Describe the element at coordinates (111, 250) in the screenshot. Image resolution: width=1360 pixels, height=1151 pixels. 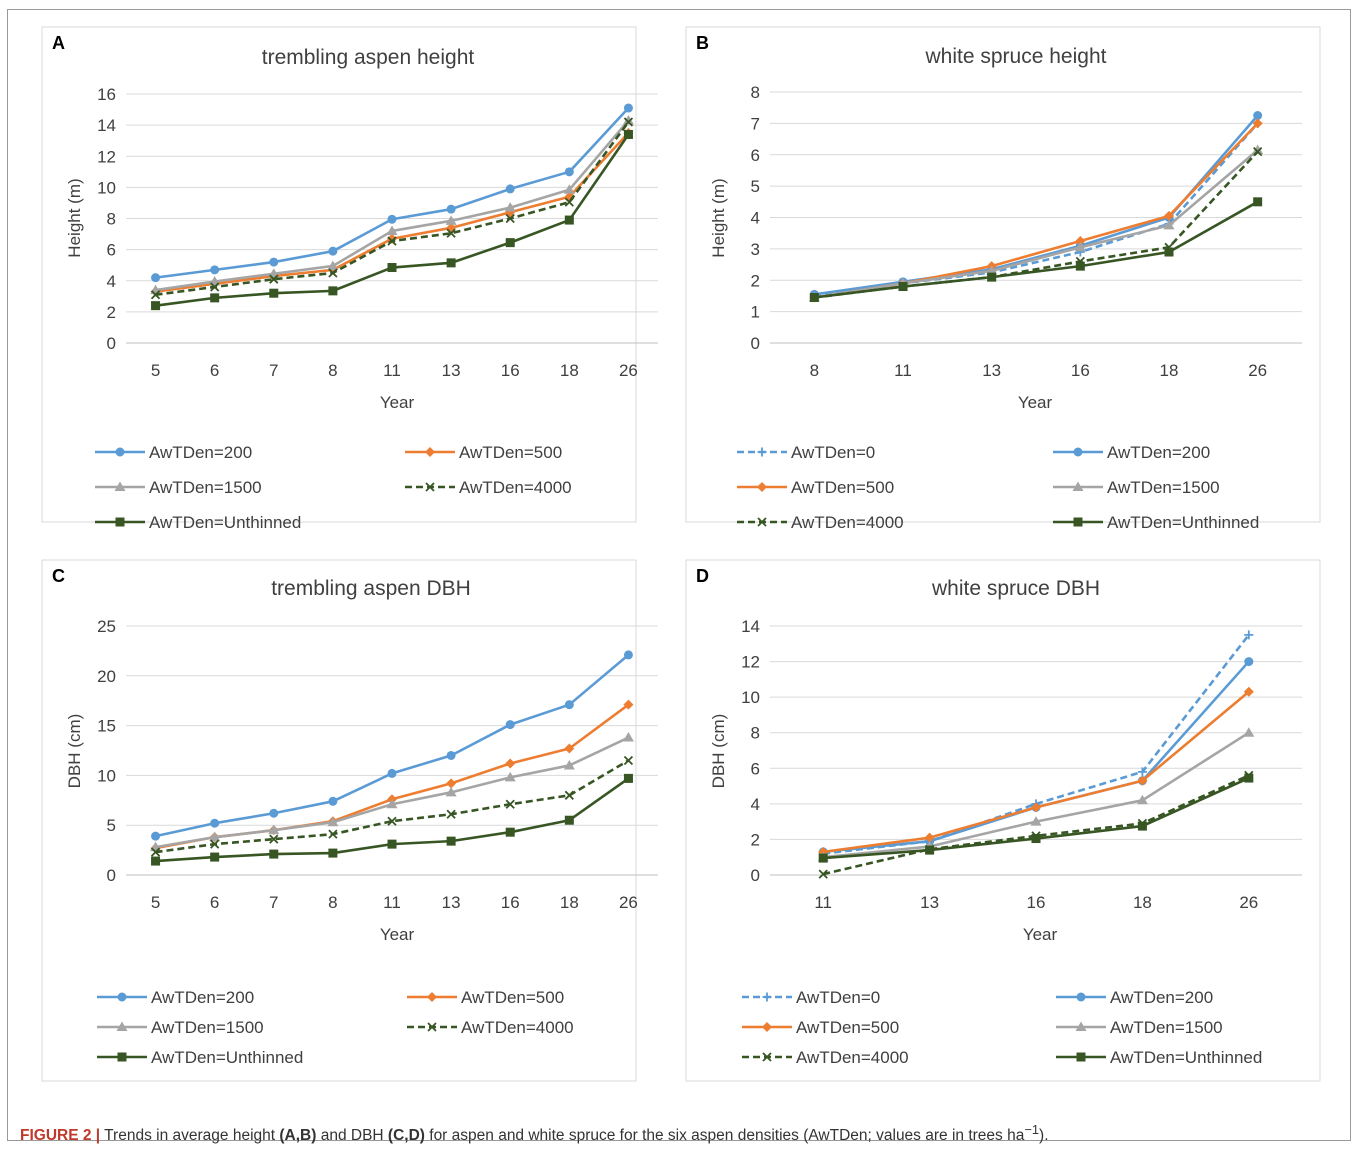
I see `y-tick-label: 6` at that location.